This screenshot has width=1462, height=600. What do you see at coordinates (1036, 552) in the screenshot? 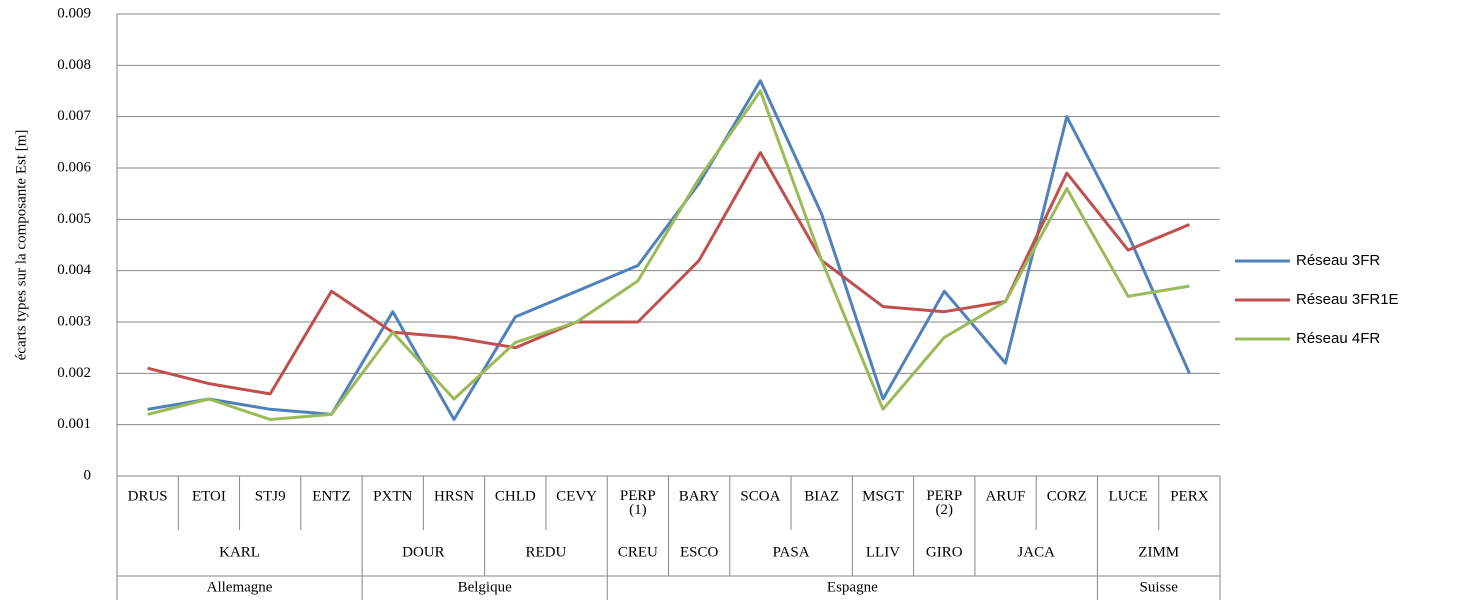
I see `group-label: JACA` at bounding box center [1036, 552].